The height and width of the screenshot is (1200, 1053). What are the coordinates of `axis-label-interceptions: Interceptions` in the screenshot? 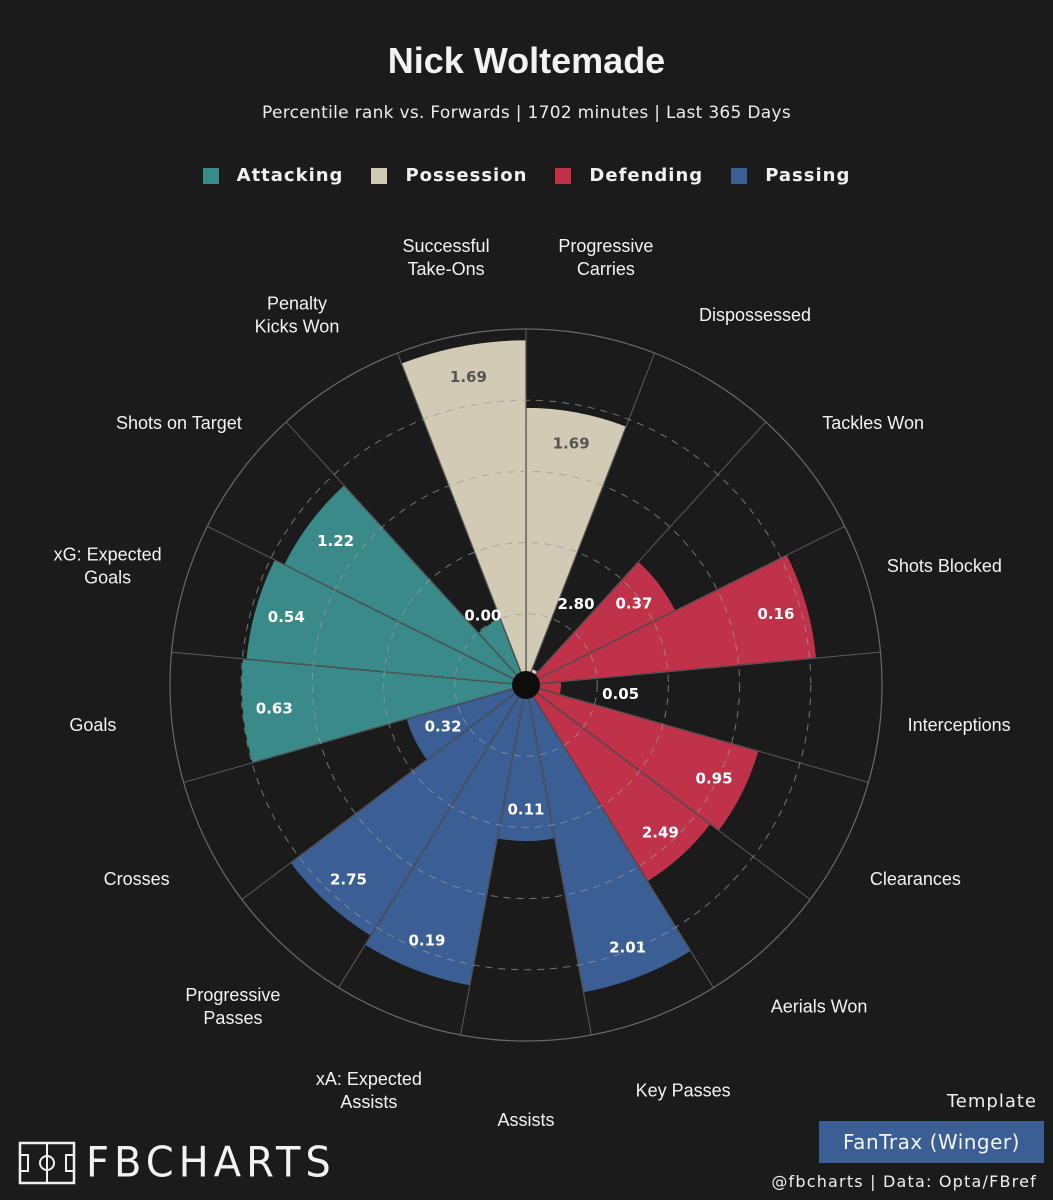 It's located at (959, 725).